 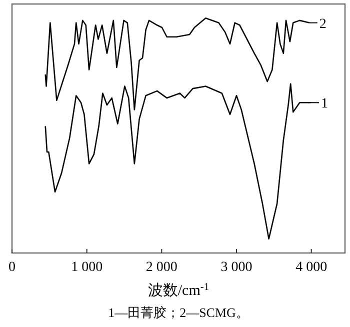 I want to click on text: 1—田菁胶；2—SCMG。, so click(x=178, y=312).